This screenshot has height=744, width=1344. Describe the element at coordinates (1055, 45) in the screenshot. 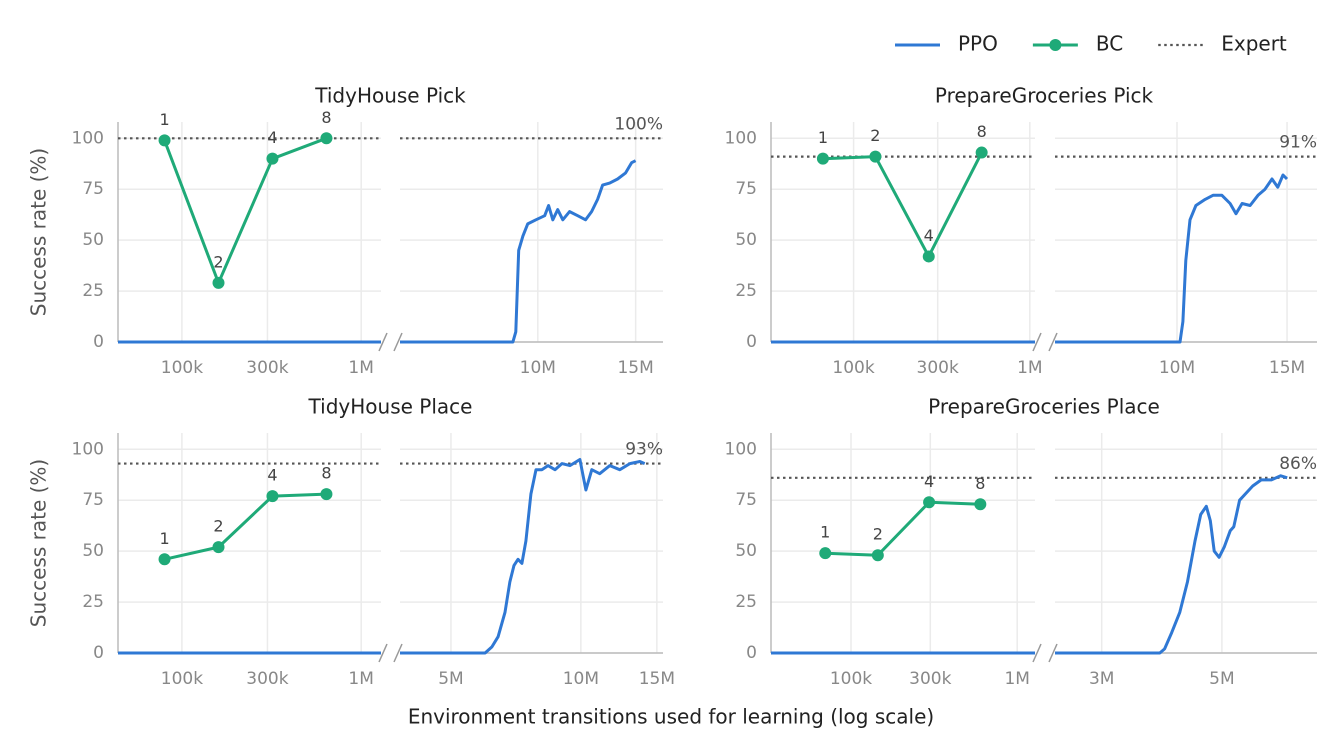

I see `legend-marker` at that location.